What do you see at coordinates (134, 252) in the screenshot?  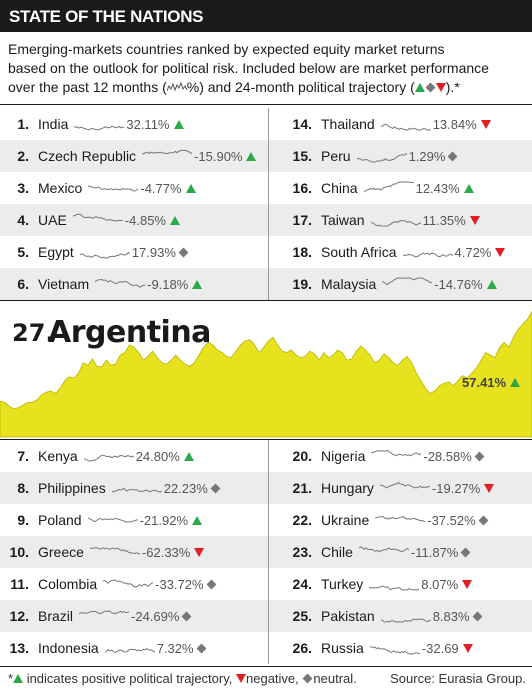 I see `table-row: 5. Egypt 17.93%` at bounding box center [134, 252].